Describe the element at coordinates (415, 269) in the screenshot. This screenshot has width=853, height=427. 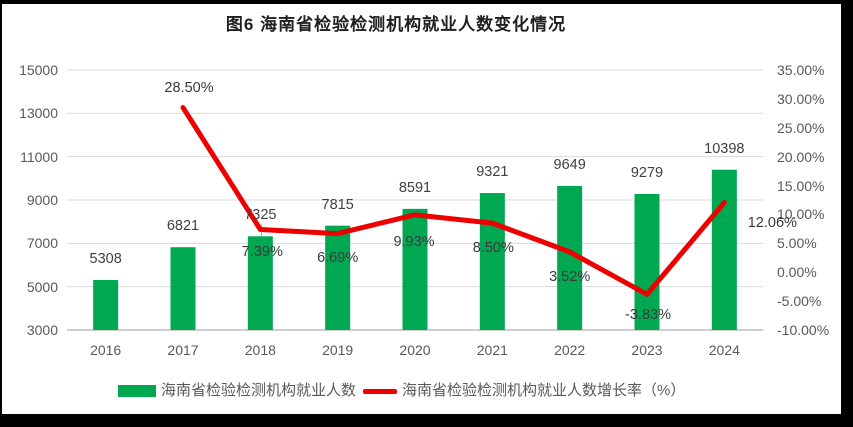
I see `bar-2020` at that location.